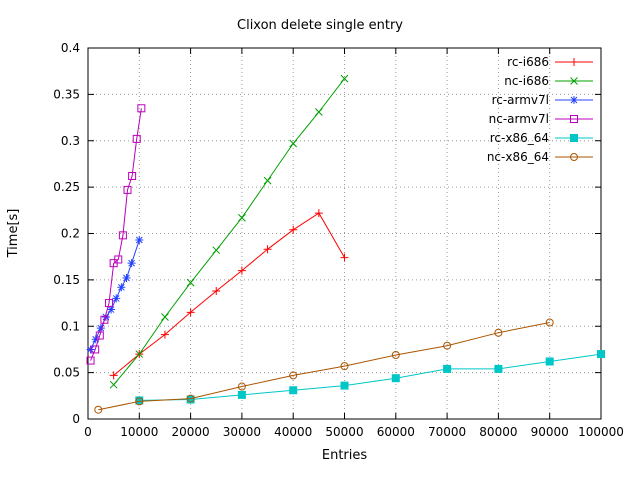  What do you see at coordinates (66, 94) in the screenshot?
I see `y-tick-label: 0.35` at bounding box center [66, 94].